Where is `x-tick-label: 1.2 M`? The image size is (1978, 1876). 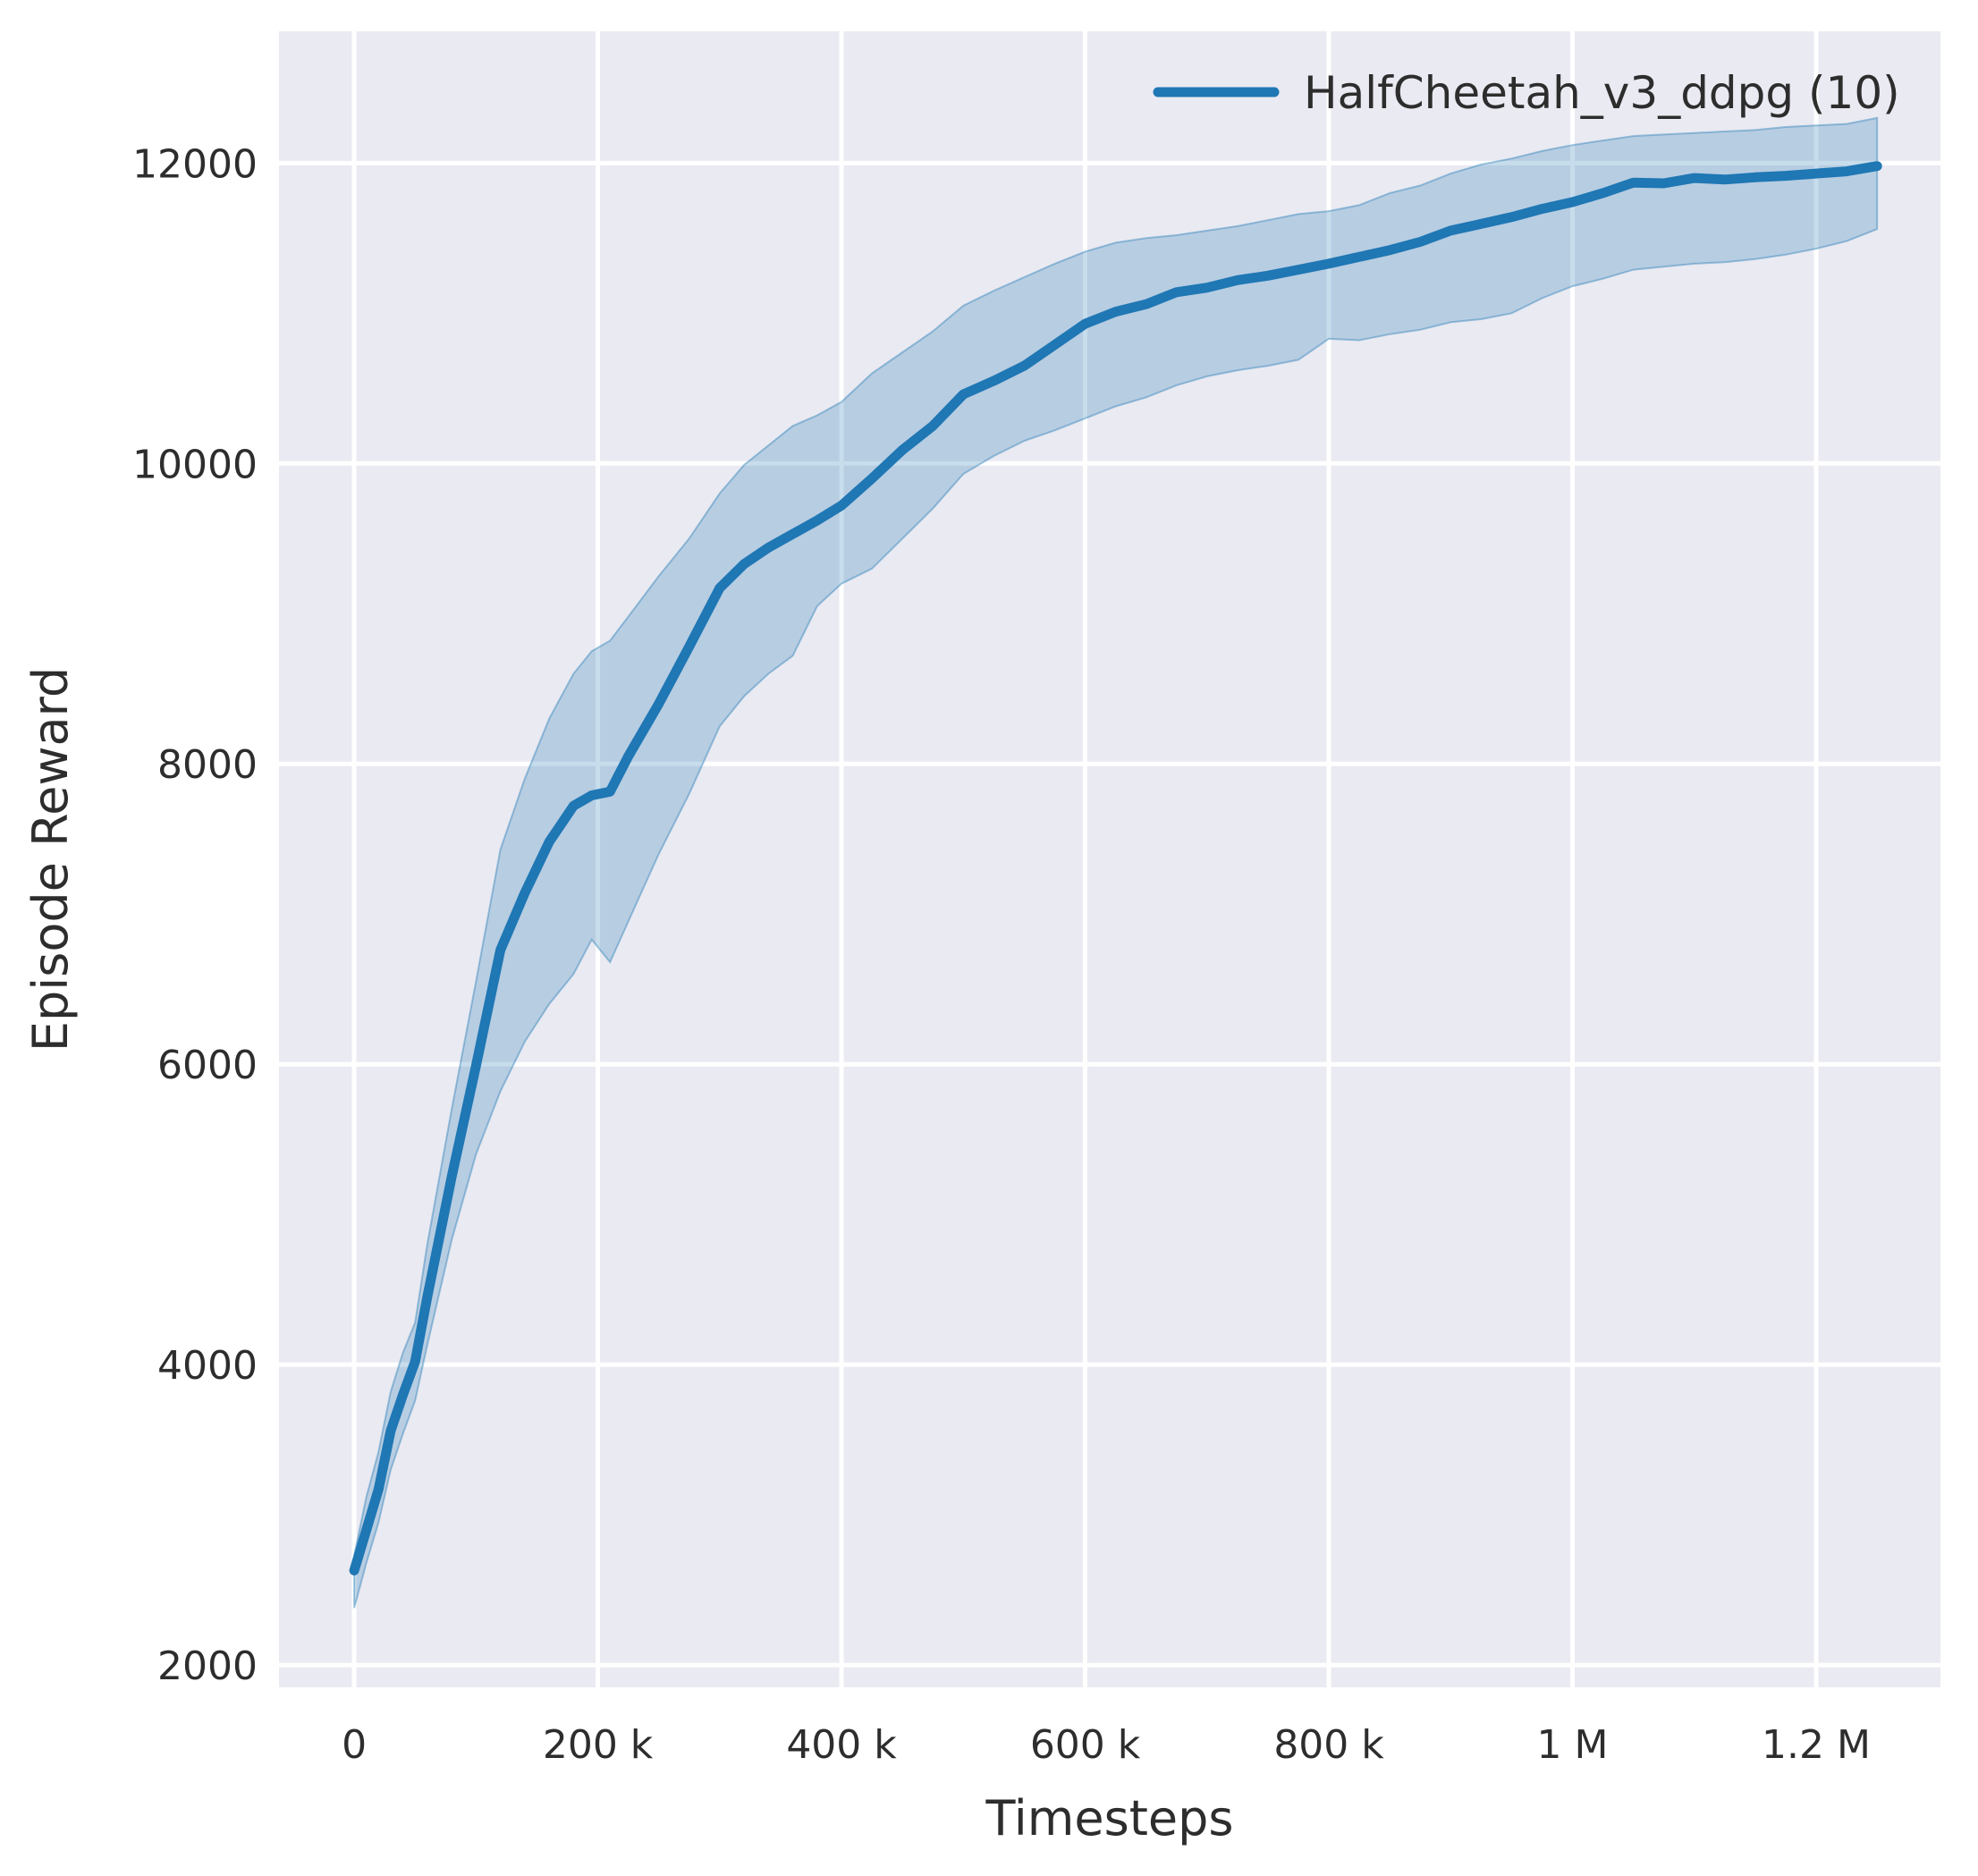
x-tick-label: 1.2 M is located at coordinates (1816, 1745).